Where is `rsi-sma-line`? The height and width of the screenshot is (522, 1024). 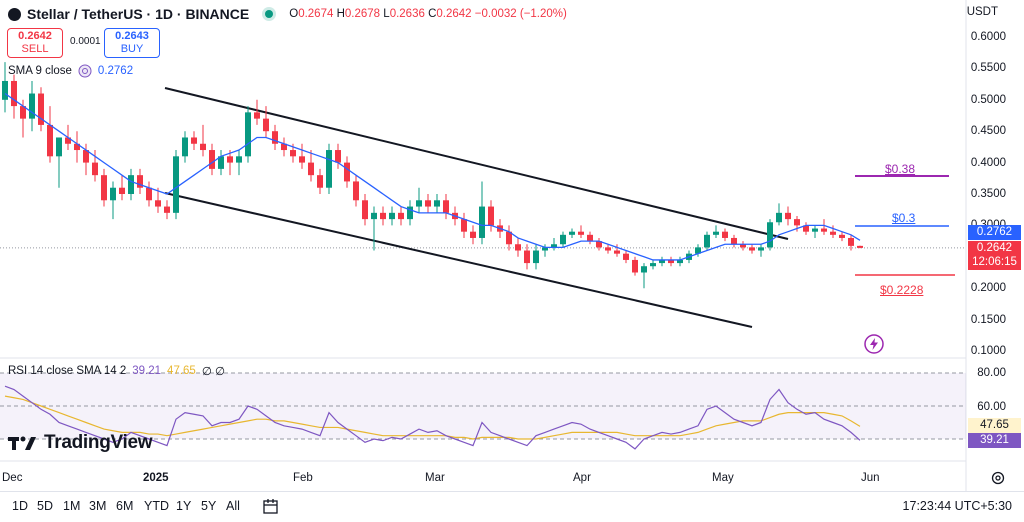
rsi-sma-line is located at coordinates (432, 417).